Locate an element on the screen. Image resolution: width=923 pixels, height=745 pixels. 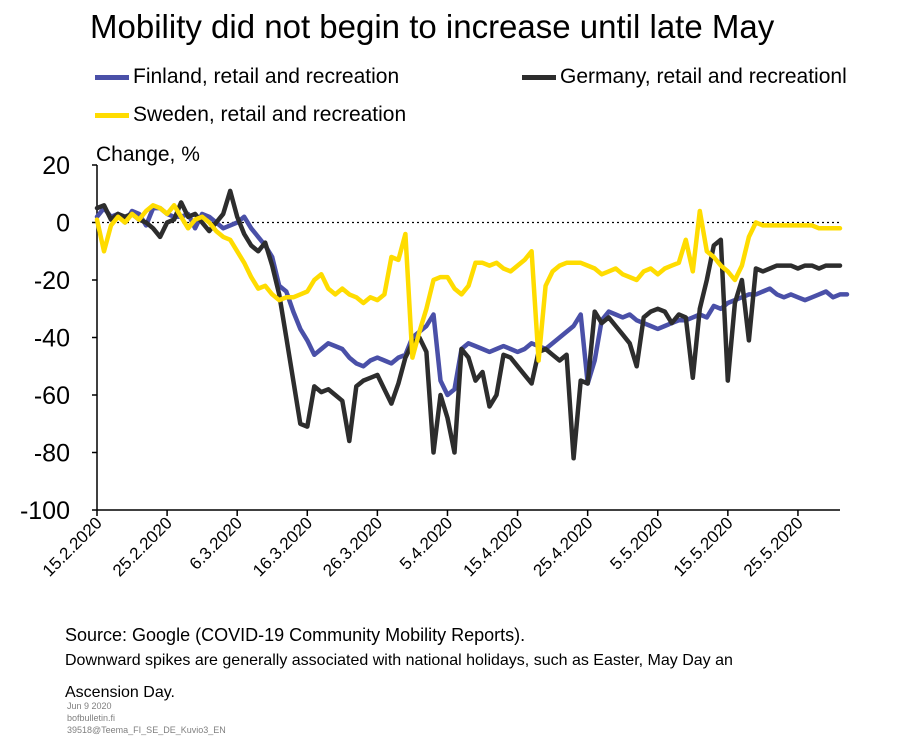
footer-date: Jun 9 2020 is located at coordinates (89, 706).